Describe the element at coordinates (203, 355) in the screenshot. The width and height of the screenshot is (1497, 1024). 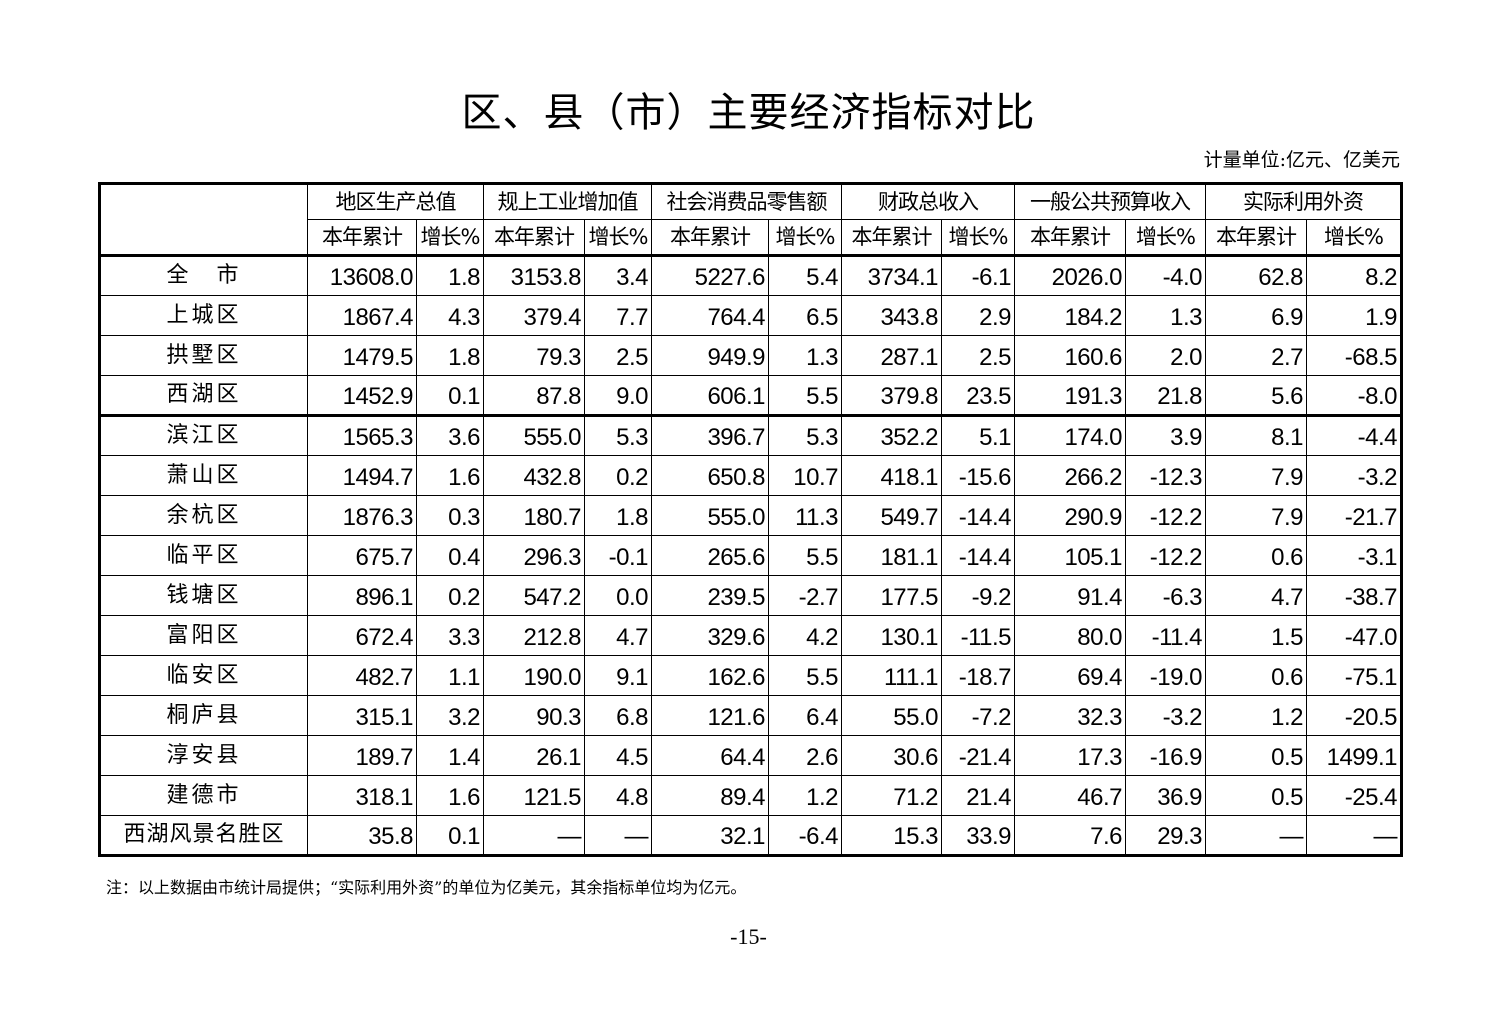
I see `region-name-cell: 拱墅区` at that location.